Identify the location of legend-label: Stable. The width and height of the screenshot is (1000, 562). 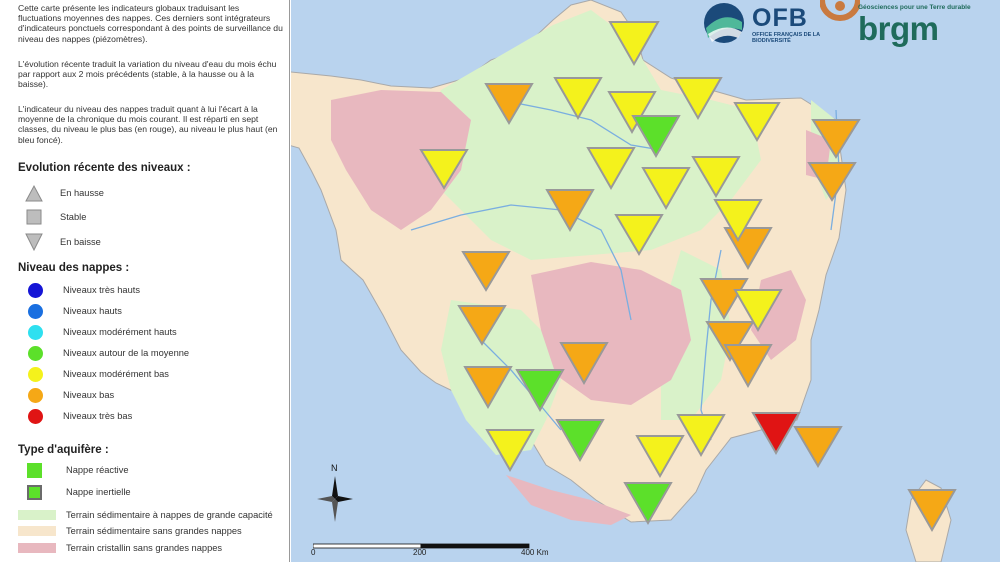
(73, 217).